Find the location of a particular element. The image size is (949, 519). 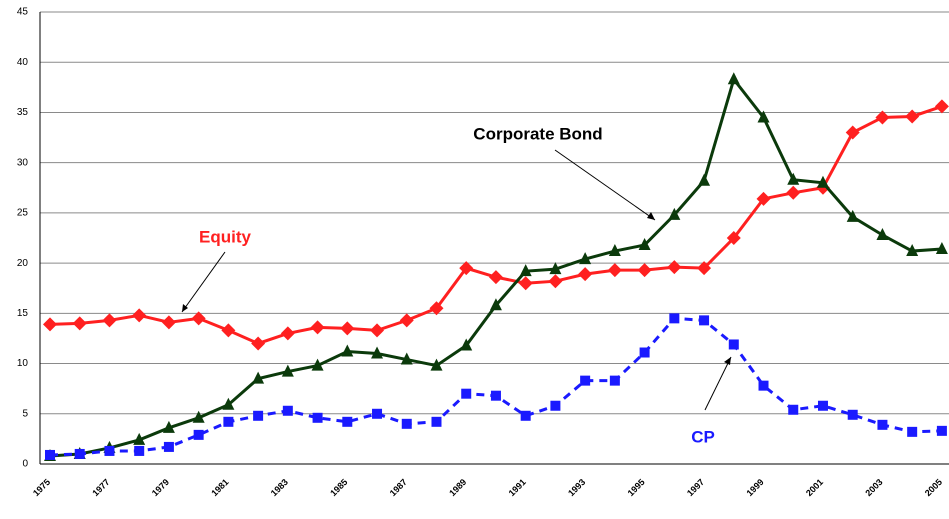

equity-arrowhead is located at coordinates (185, 308).